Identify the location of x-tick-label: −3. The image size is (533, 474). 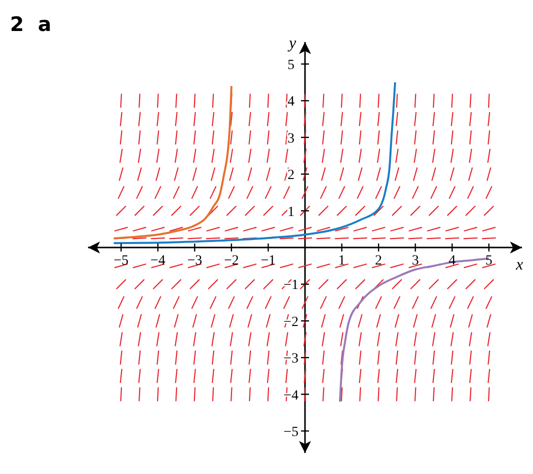
(194, 261).